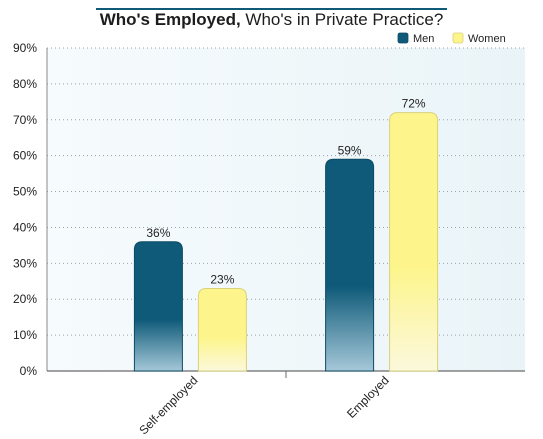 Image resolution: width=543 pixels, height=439 pixels. Describe the element at coordinates (403, 38) in the screenshot. I see `legend-swatch-men` at that location.